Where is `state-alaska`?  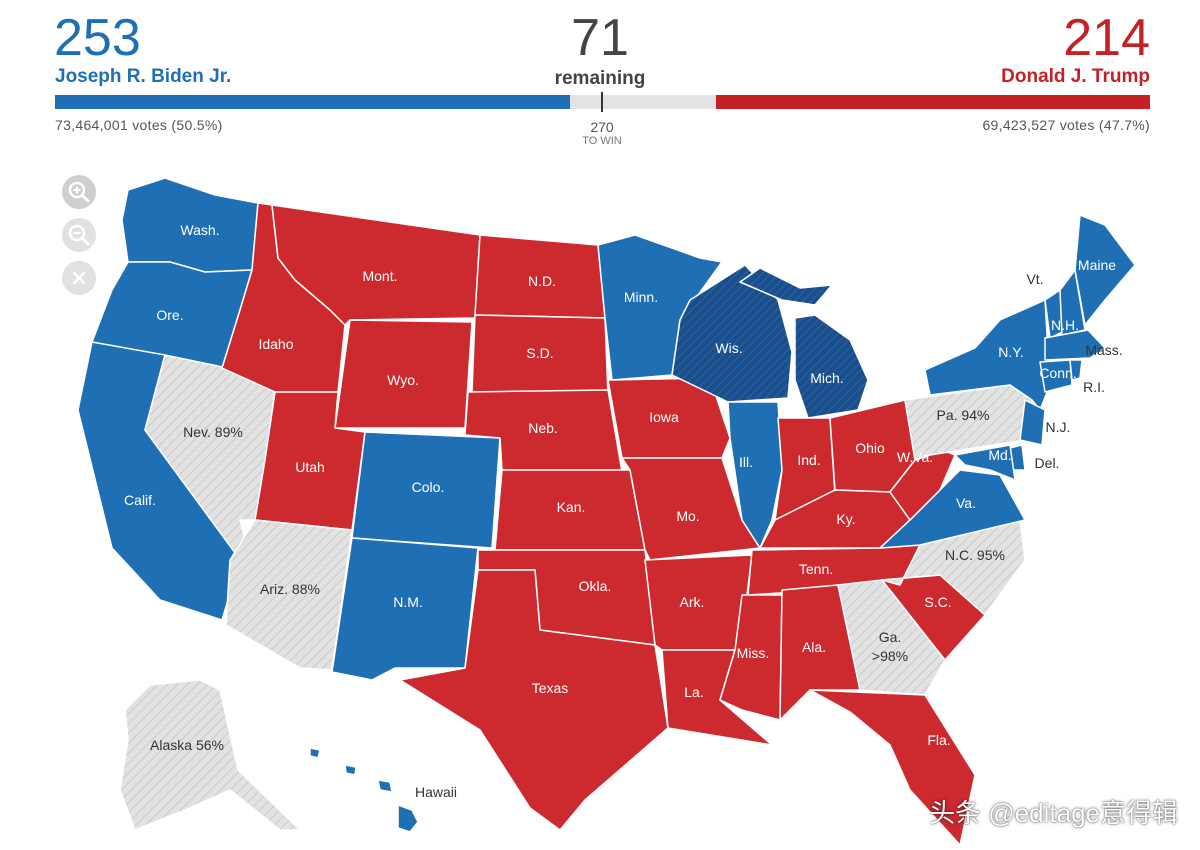
state-alaska is located at coordinates (210, 755).